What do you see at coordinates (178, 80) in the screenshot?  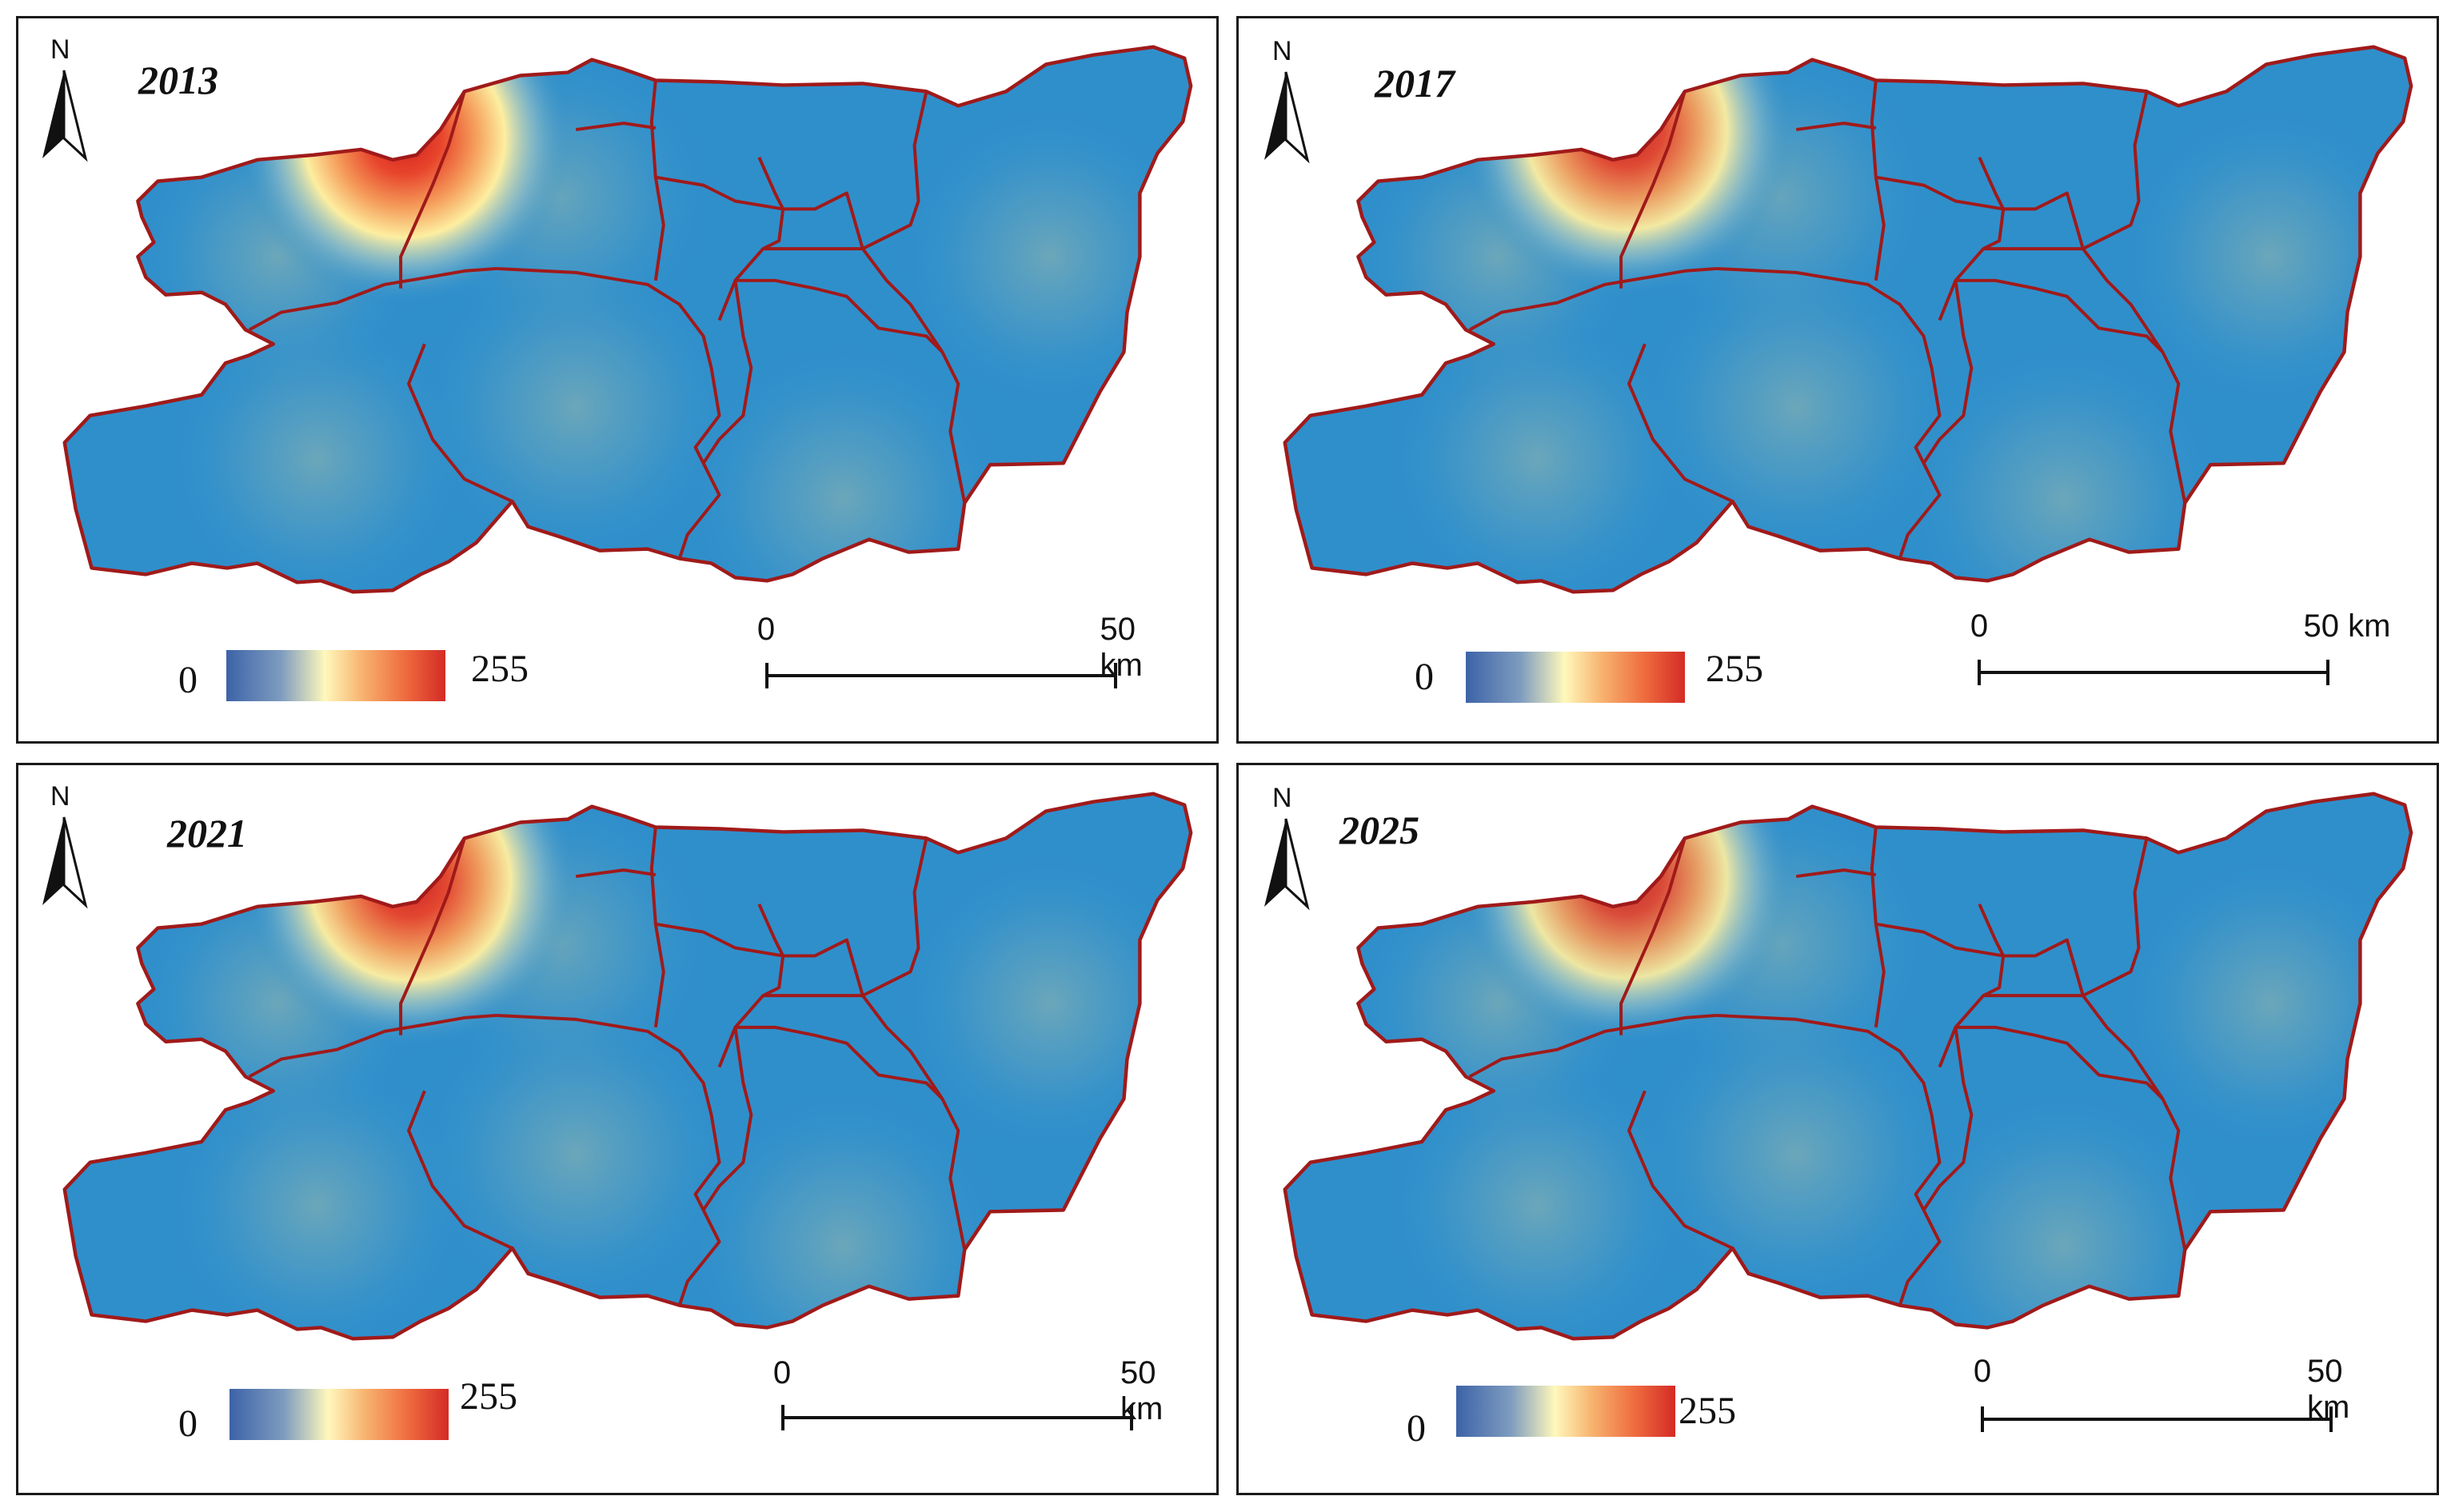 I see `year-label: 2013` at bounding box center [178, 80].